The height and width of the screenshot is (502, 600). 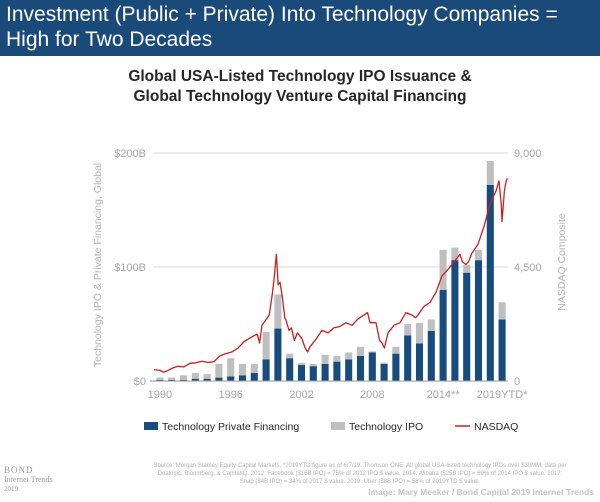 I want to click on logo-subtitle: Internet Trends, so click(x=28, y=479).